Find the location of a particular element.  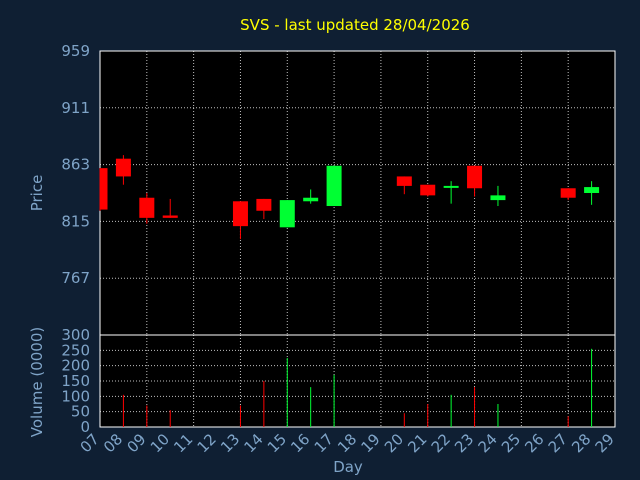

x-tick-label: 17 is located at coordinates (324, 443).